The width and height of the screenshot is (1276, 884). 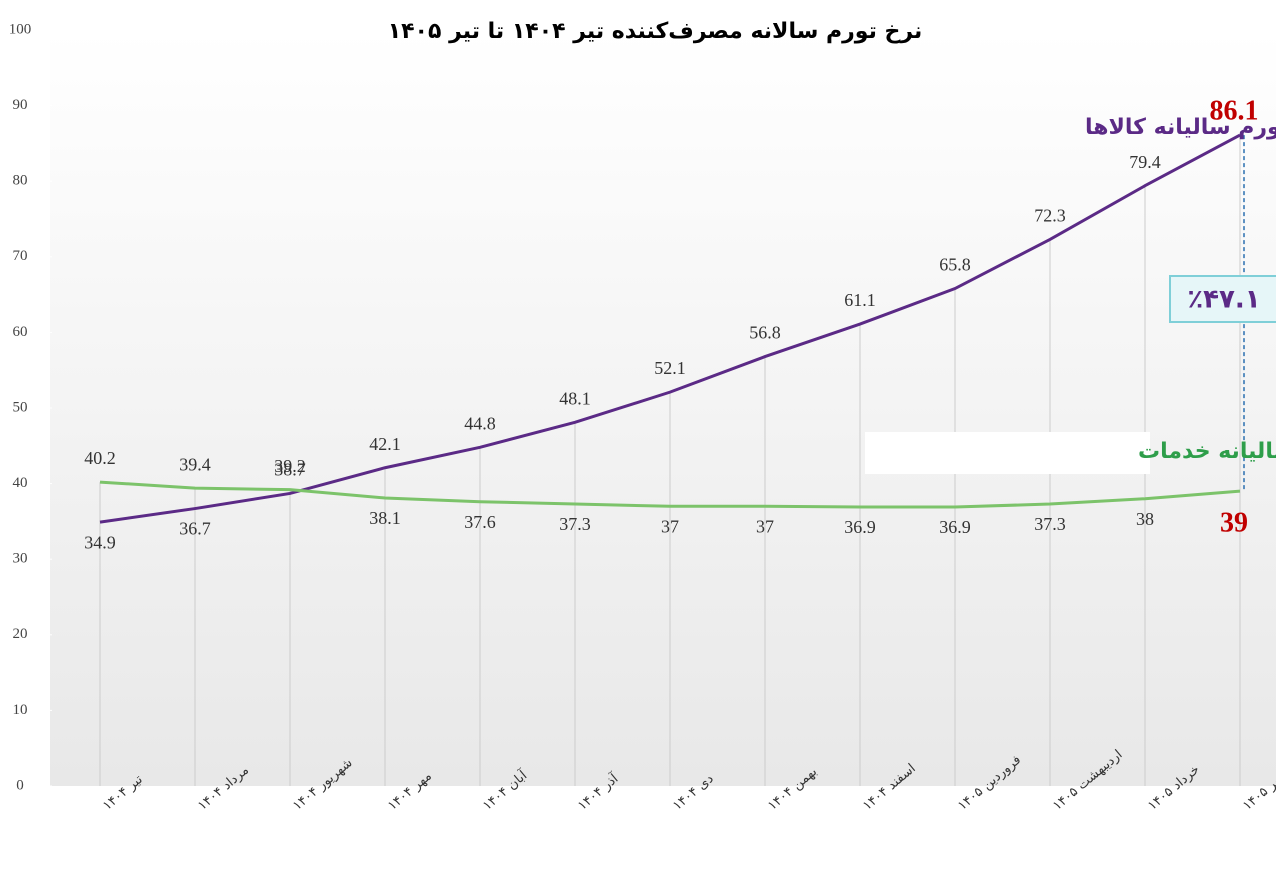 I want to click on annotation-box, so click(x=1222, y=299).